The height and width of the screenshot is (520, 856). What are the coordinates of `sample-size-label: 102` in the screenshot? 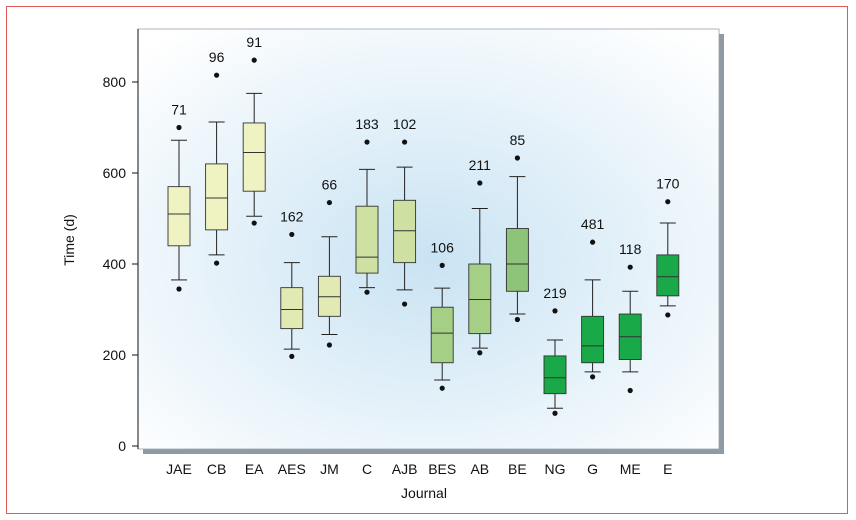 It's located at (405, 124).